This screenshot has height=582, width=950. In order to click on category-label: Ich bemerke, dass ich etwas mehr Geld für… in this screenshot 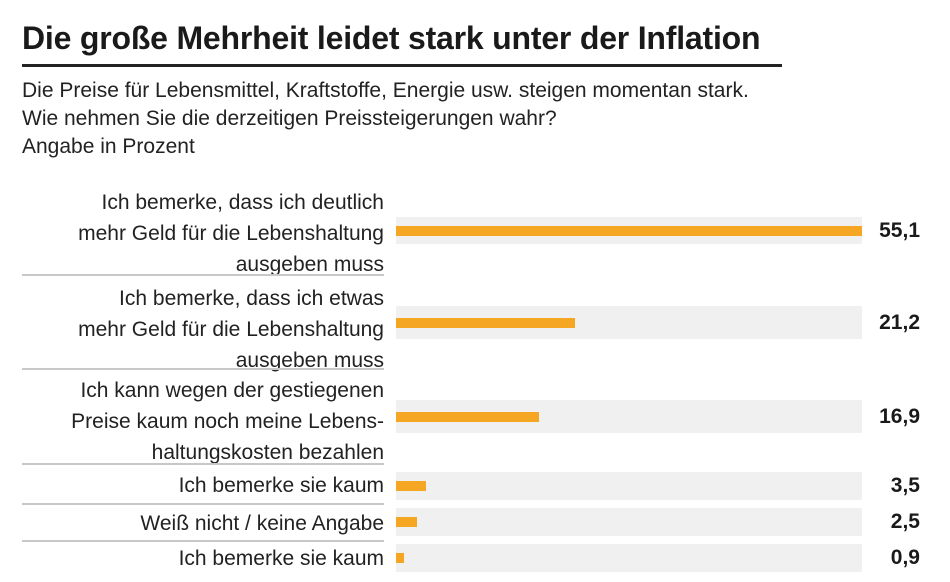, I will do `click(203, 329)`.